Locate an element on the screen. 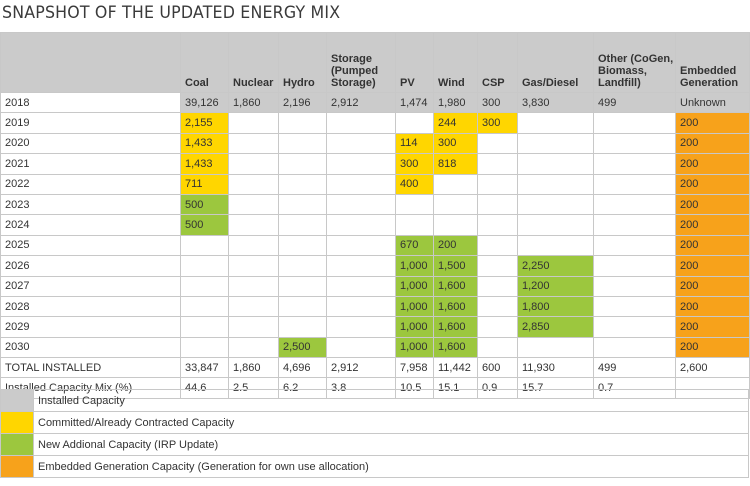 The height and width of the screenshot is (486, 750). row-label: 2021 is located at coordinates (90, 164).